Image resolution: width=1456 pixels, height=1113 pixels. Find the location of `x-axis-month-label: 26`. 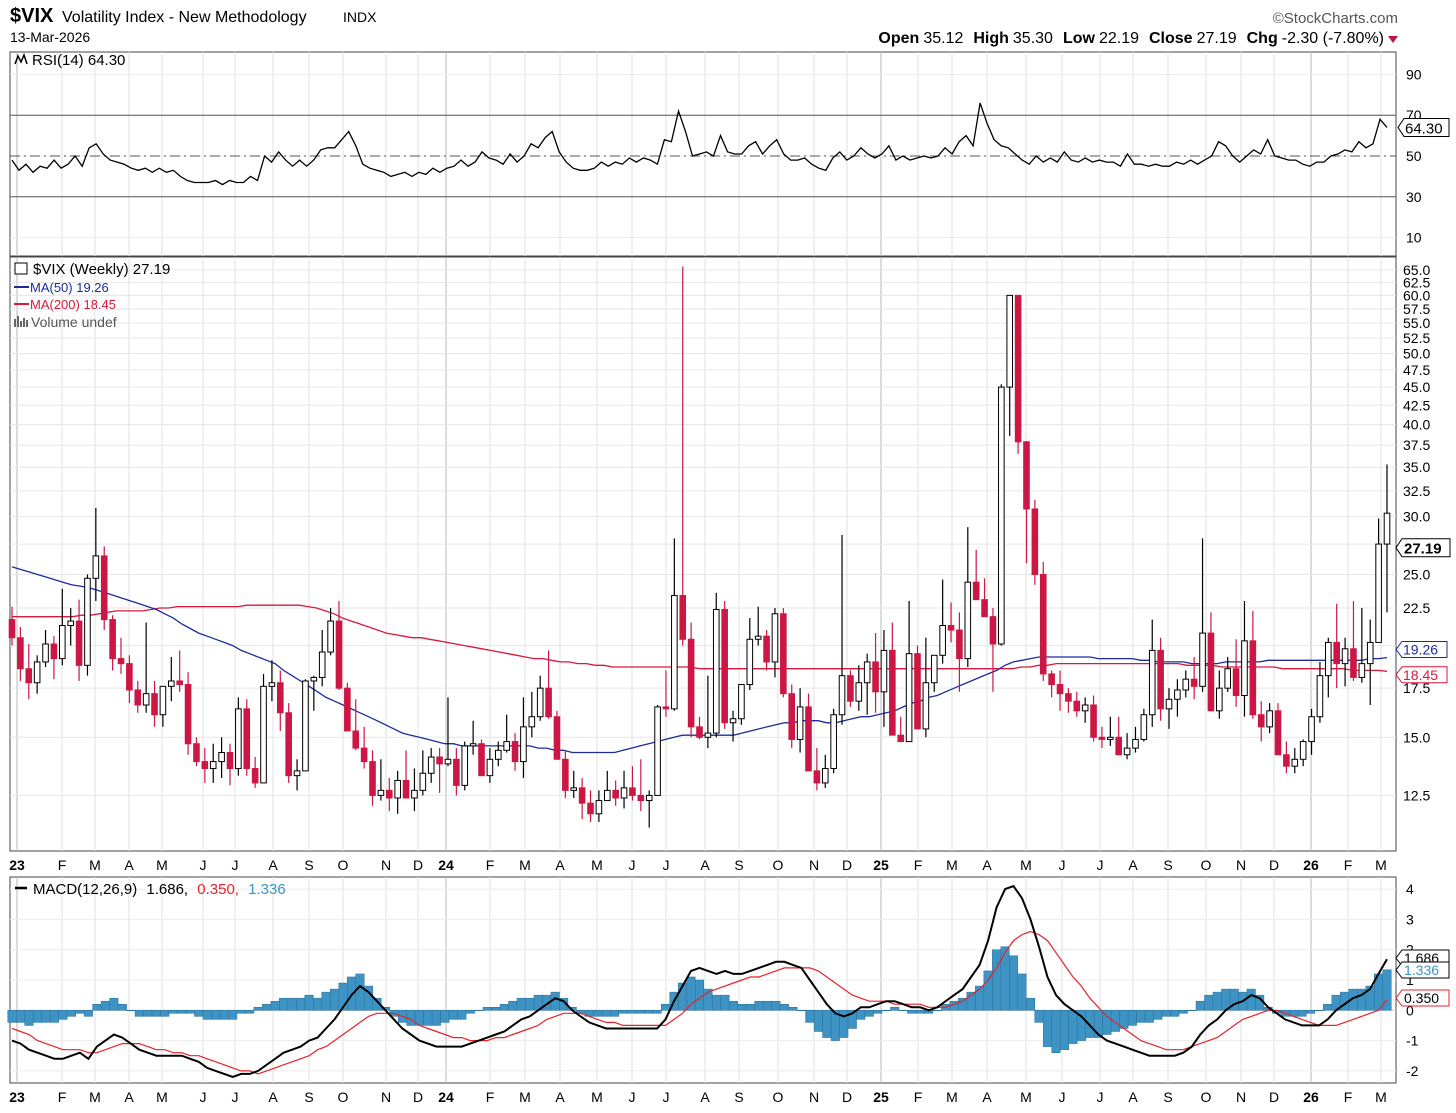

x-axis-month-label: 26 is located at coordinates (1311, 1097).